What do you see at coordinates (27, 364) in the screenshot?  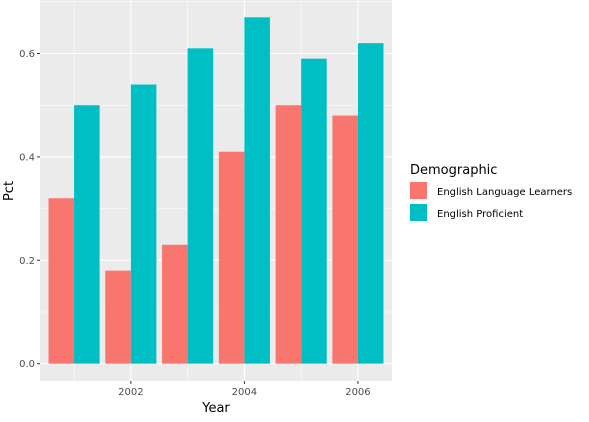 I see `y-tick-label: 0.0` at bounding box center [27, 364].